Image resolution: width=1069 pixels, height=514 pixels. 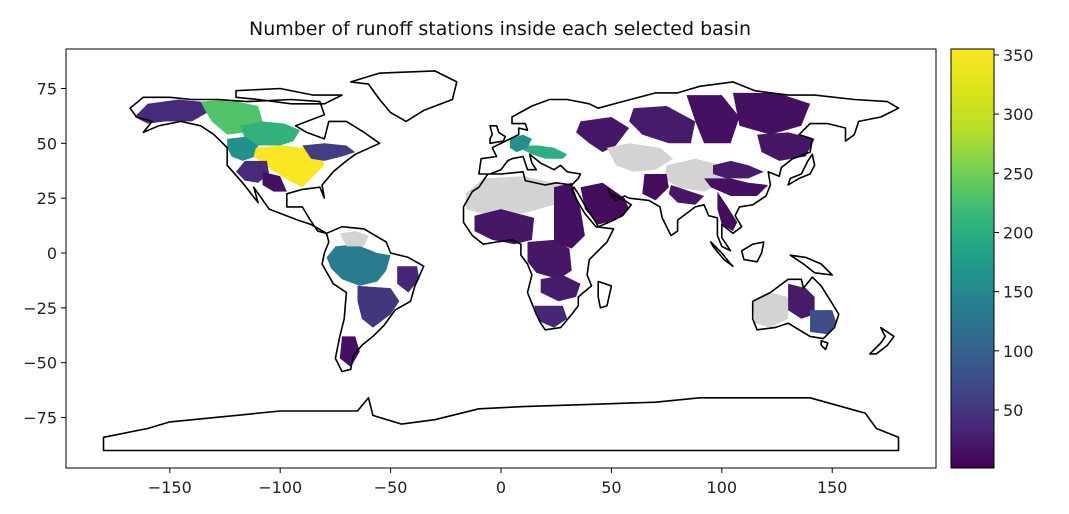 What do you see at coordinates (501, 487) in the screenshot?
I see `x-tick-label: 0` at bounding box center [501, 487].